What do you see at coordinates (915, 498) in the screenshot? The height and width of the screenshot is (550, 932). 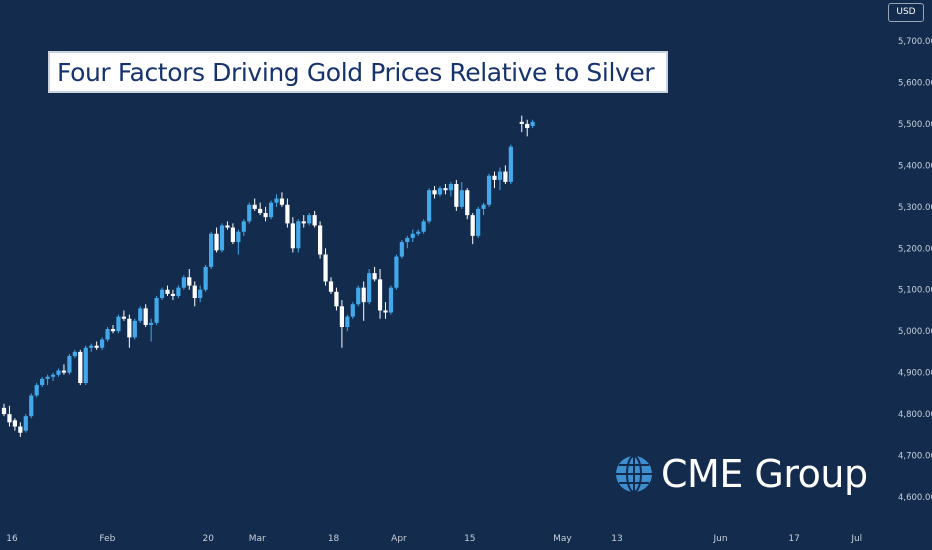 I see `y-tick-label: 4,600.00` at bounding box center [915, 498].